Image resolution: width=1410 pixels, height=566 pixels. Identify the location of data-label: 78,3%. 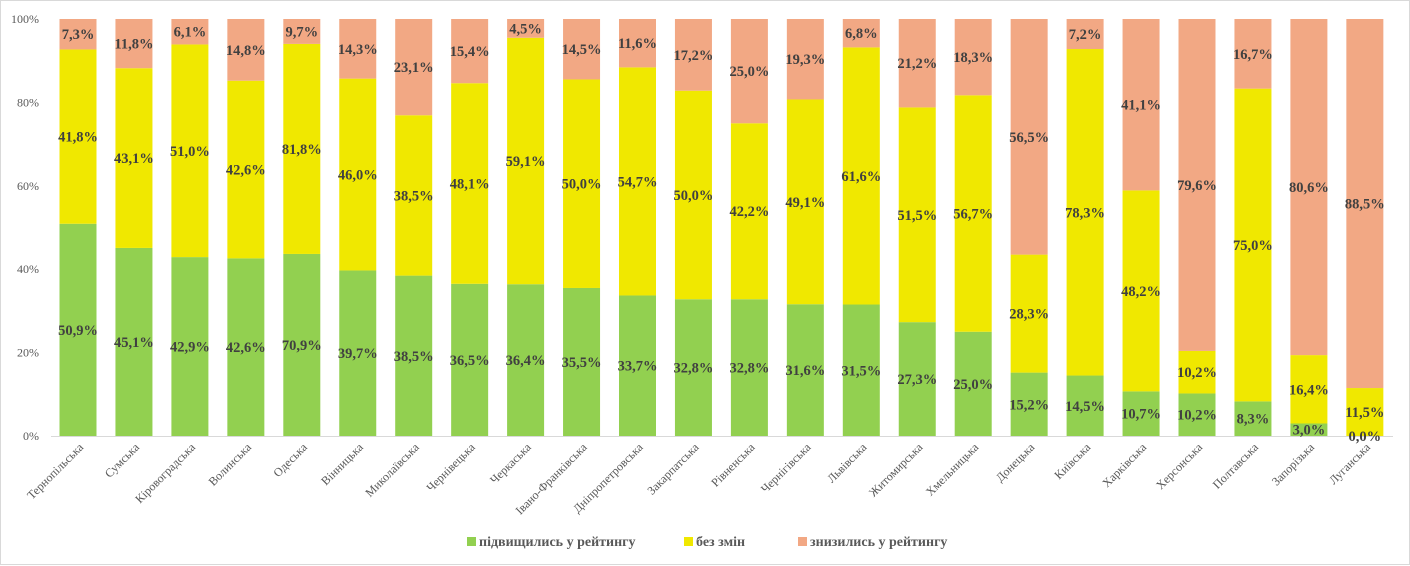
(1085, 213).